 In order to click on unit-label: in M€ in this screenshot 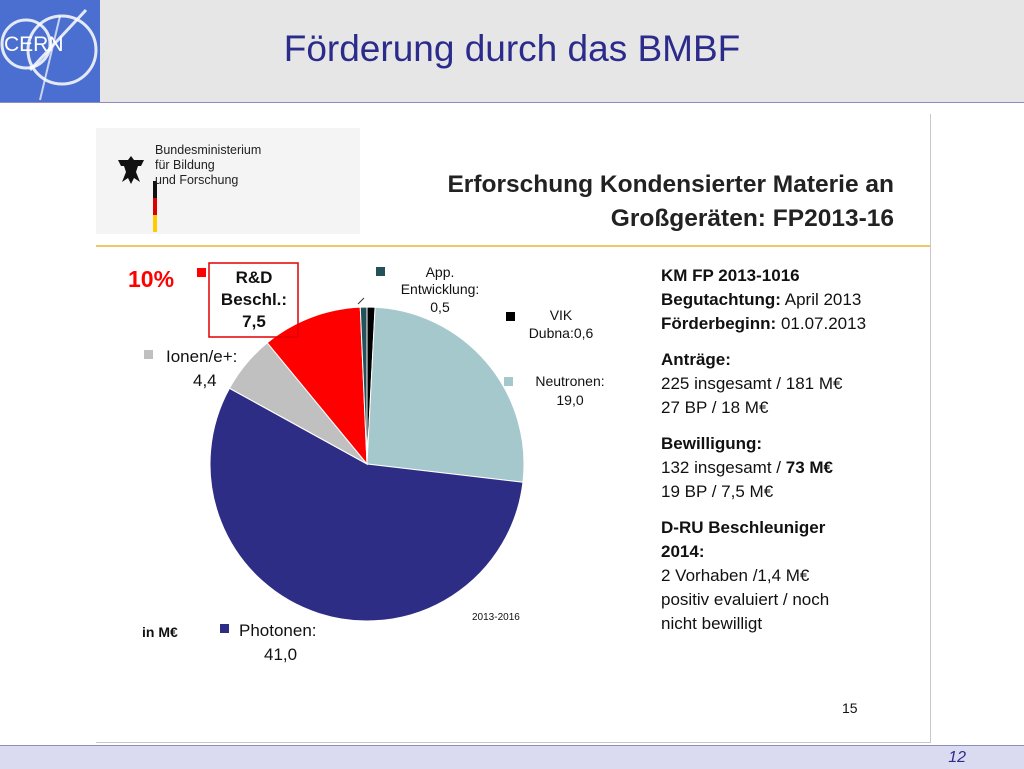, I will do `click(160, 632)`.